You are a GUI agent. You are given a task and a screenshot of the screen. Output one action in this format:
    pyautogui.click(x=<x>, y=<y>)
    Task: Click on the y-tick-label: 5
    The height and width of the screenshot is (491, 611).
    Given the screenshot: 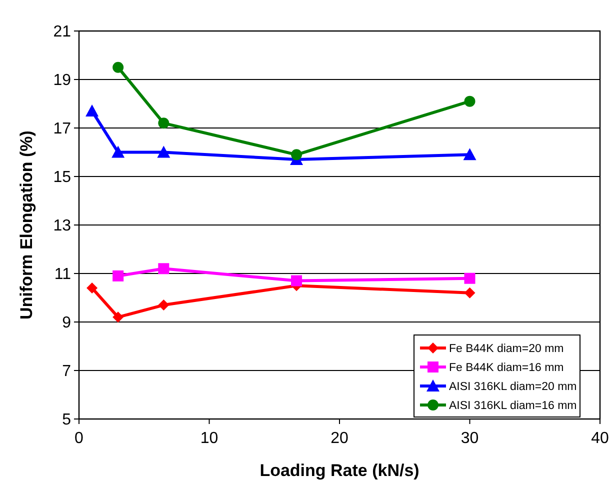 What is the action you would take?
    pyautogui.click(x=67, y=420)
    